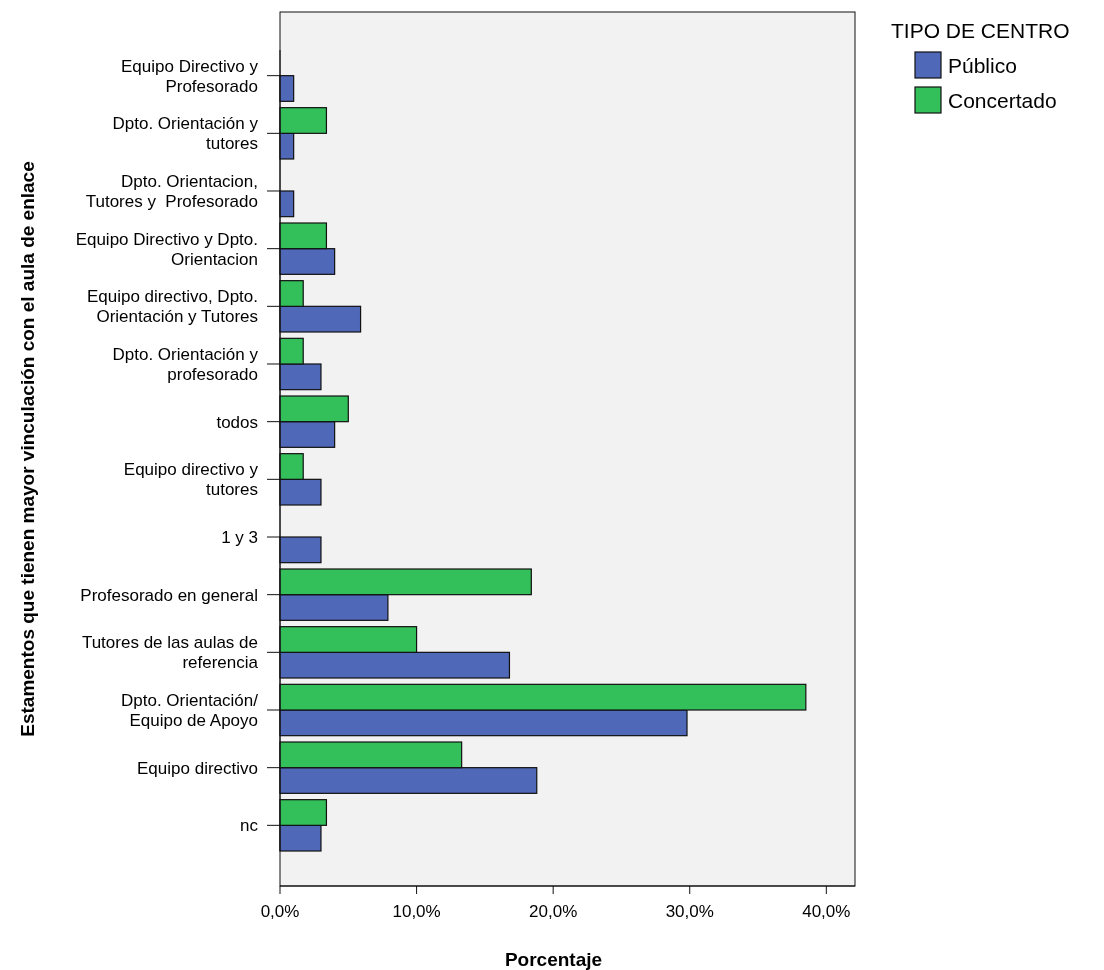  What do you see at coordinates (185, 134) in the screenshot?
I see `y-tick-label: Dpto. Orientación y tutores` at bounding box center [185, 134].